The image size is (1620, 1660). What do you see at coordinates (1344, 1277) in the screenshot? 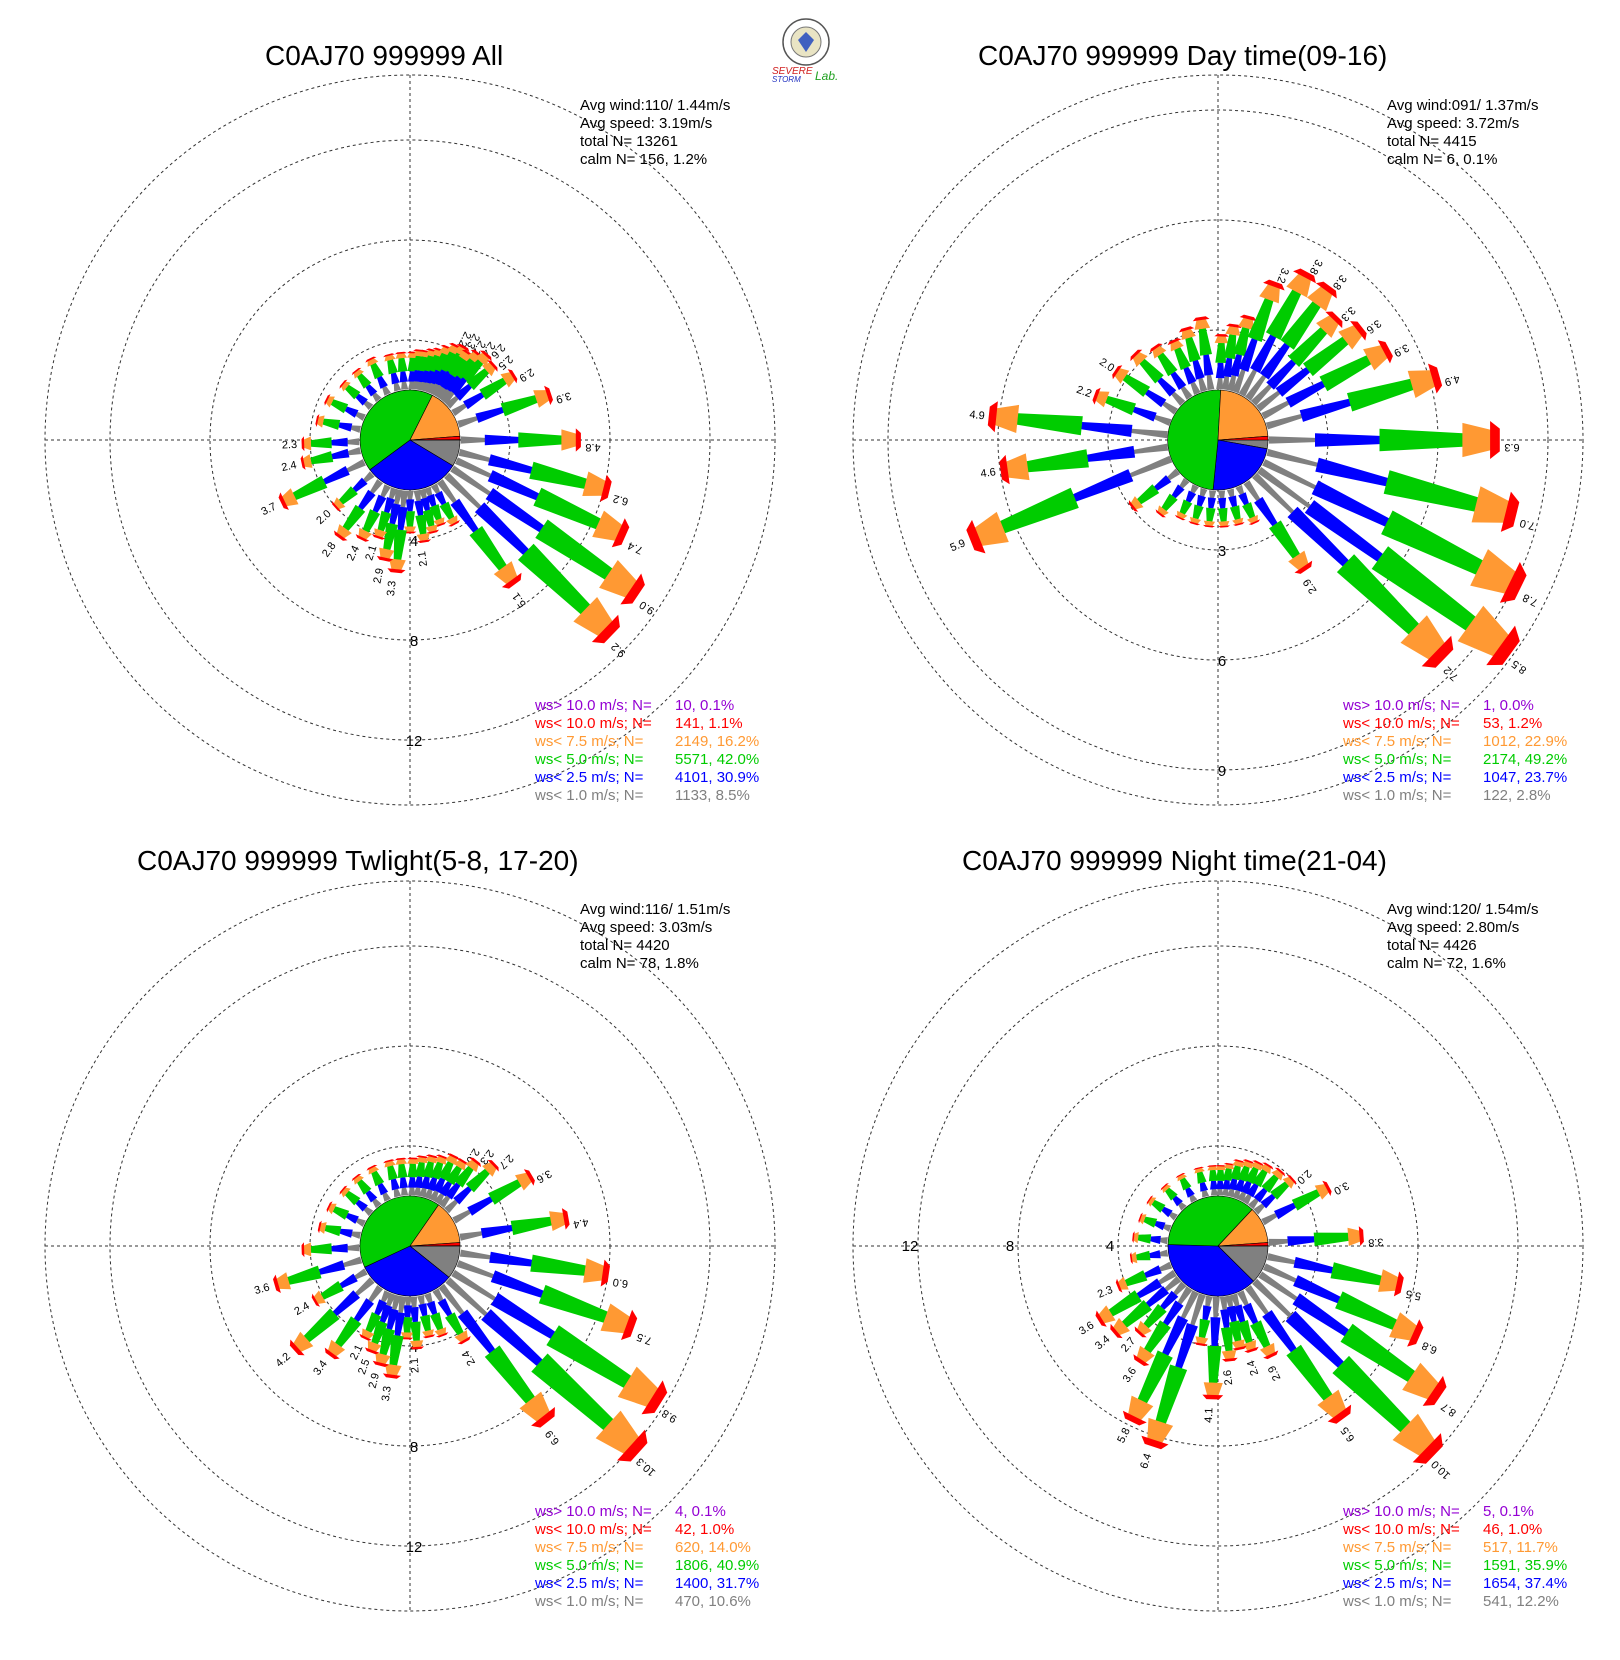
I see `wind-bar: 5.5` at bounding box center [1344, 1277].